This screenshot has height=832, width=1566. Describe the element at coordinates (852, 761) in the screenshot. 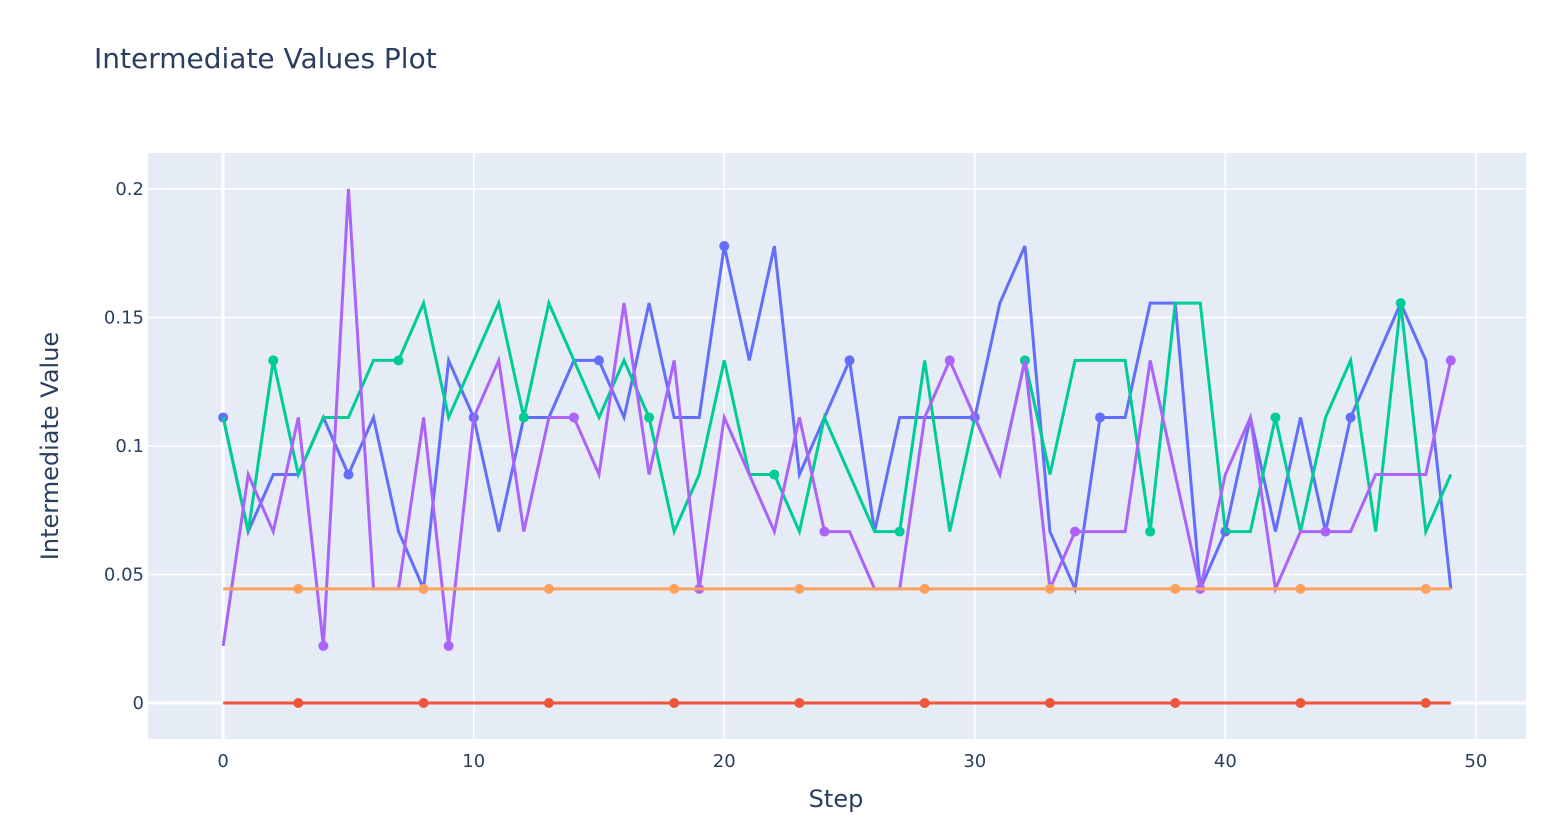

I see `x-tick-labels: 0 10 20 30 40 50` at that location.